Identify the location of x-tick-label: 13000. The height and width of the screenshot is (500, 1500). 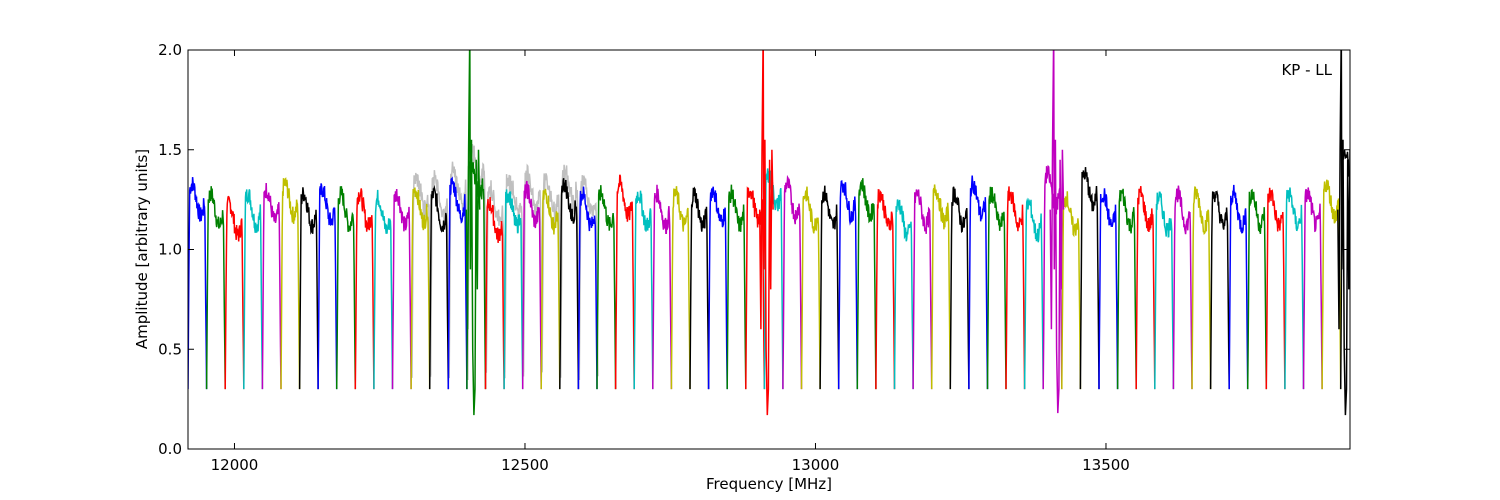
(816, 465).